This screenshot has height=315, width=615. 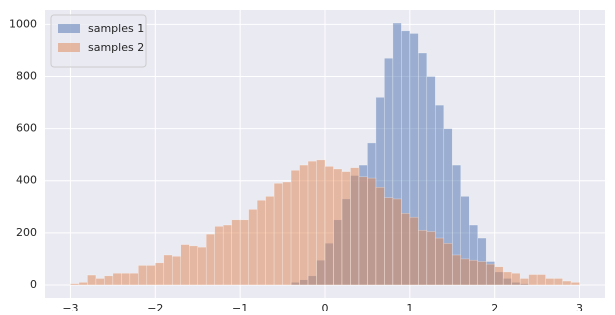 What do you see at coordinates (23, 23) in the screenshot?
I see `y-tick-label: 1000` at bounding box center [23, 23].